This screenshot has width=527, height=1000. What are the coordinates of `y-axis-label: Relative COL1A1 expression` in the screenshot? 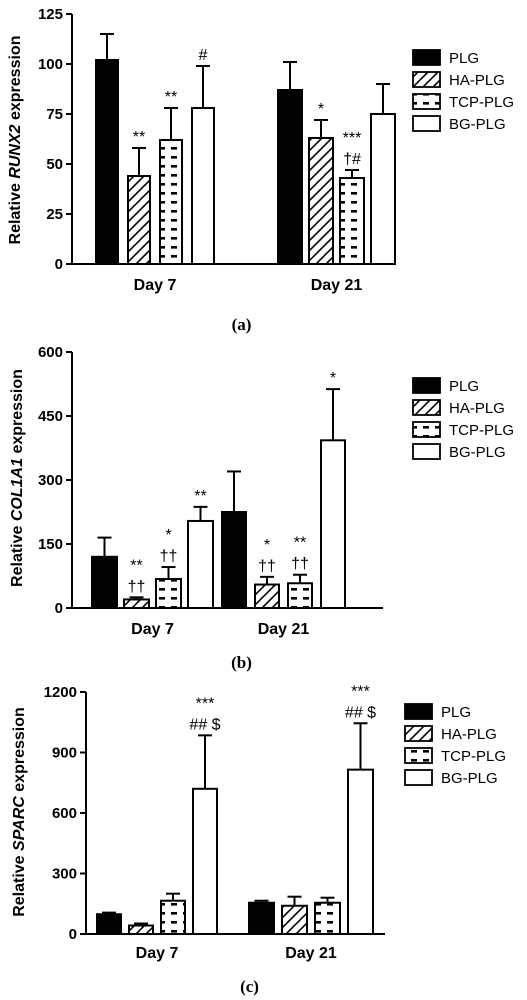 It's located at (17, 478).